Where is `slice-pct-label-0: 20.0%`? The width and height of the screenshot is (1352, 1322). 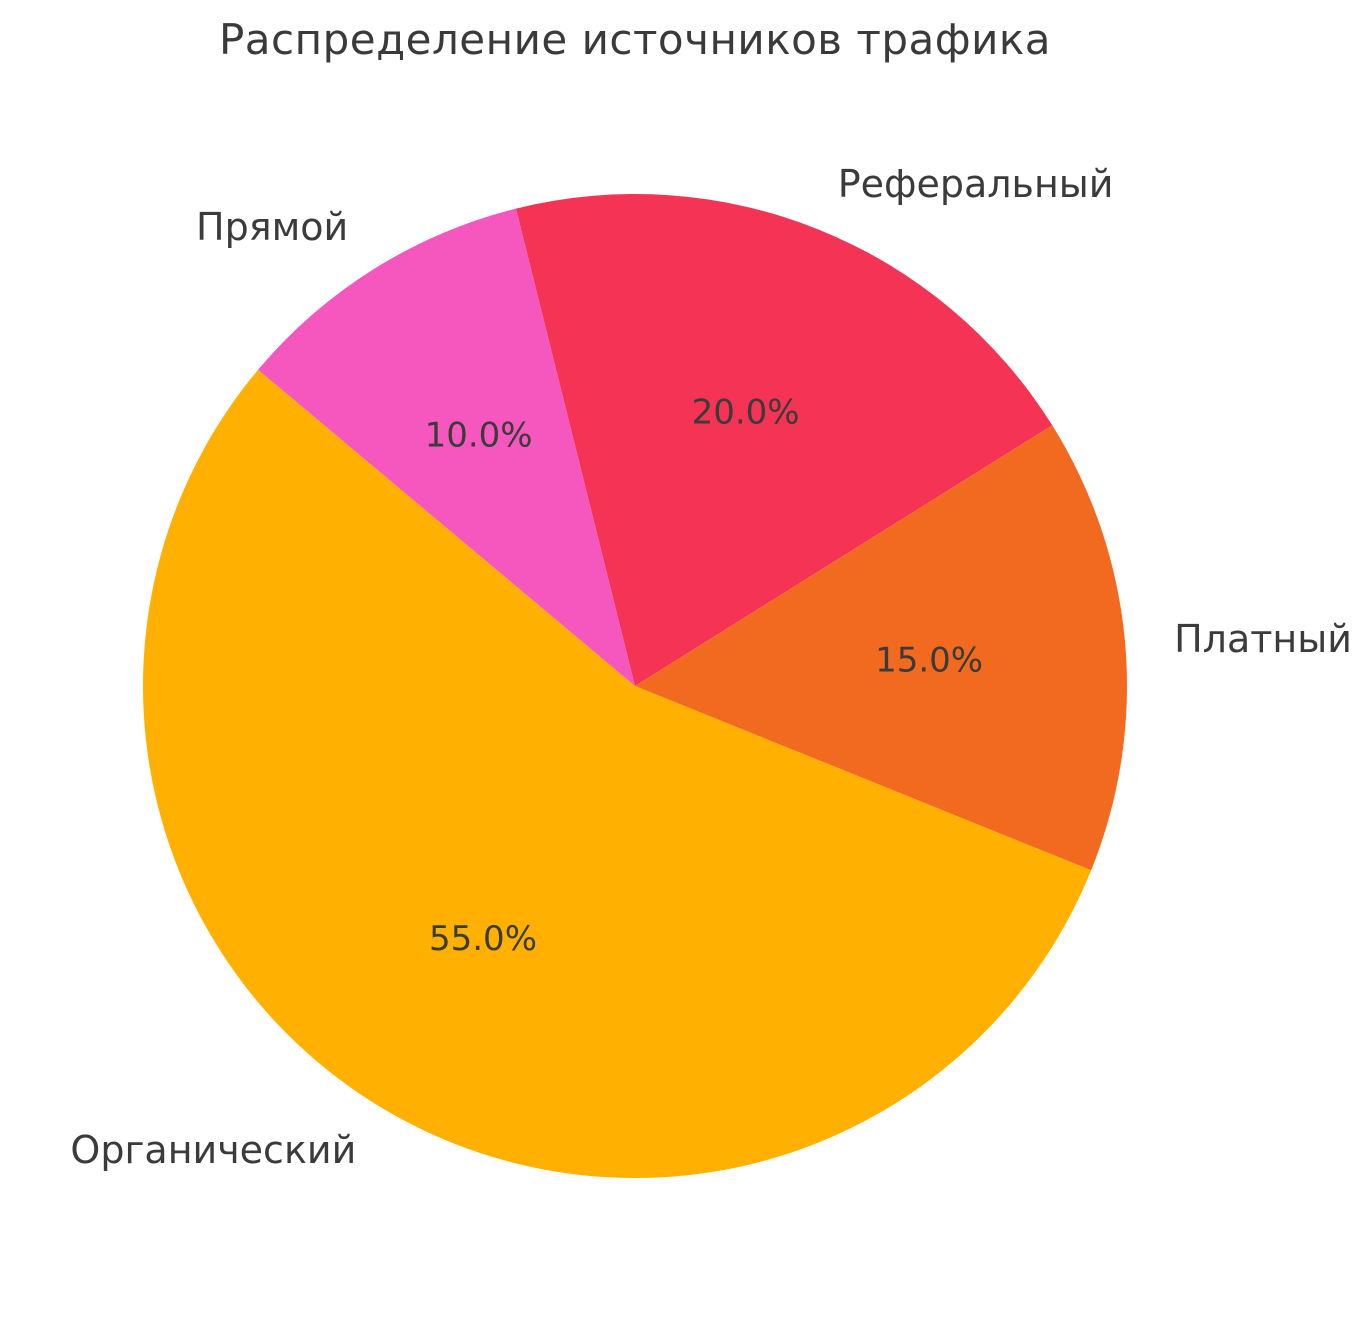
slice-pct-label-0: 20.0% is located at coordinates (746, 412).